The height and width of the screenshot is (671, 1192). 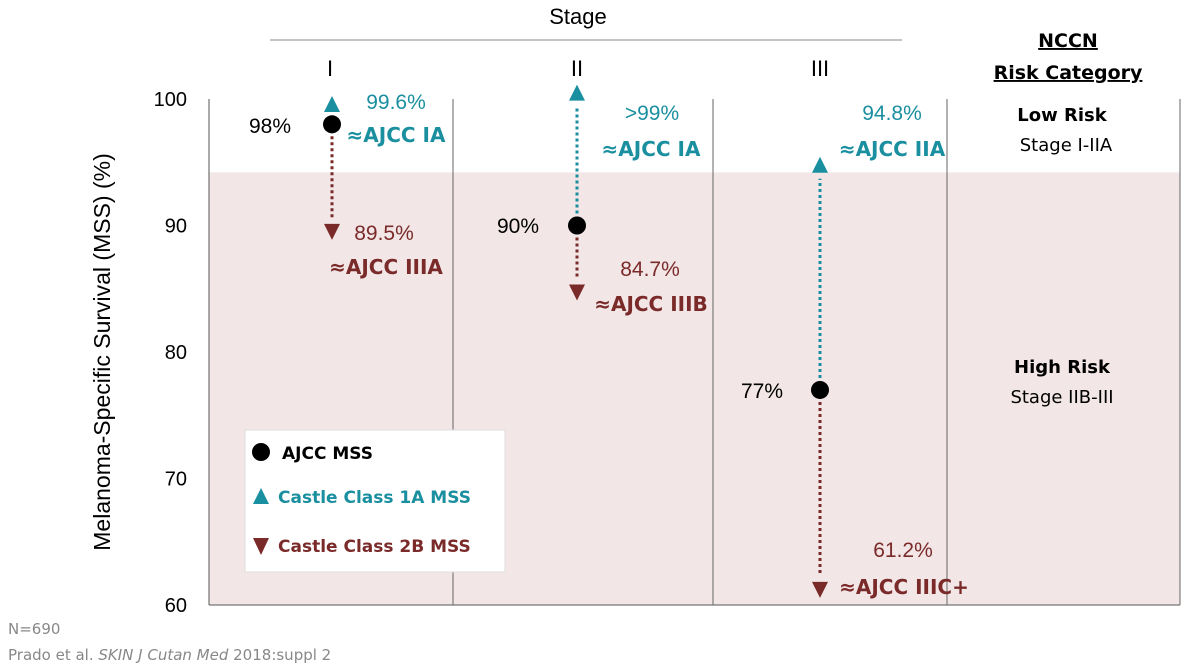 I want to click on data-label-ajcc: 90%, so click(x=518, y=226).